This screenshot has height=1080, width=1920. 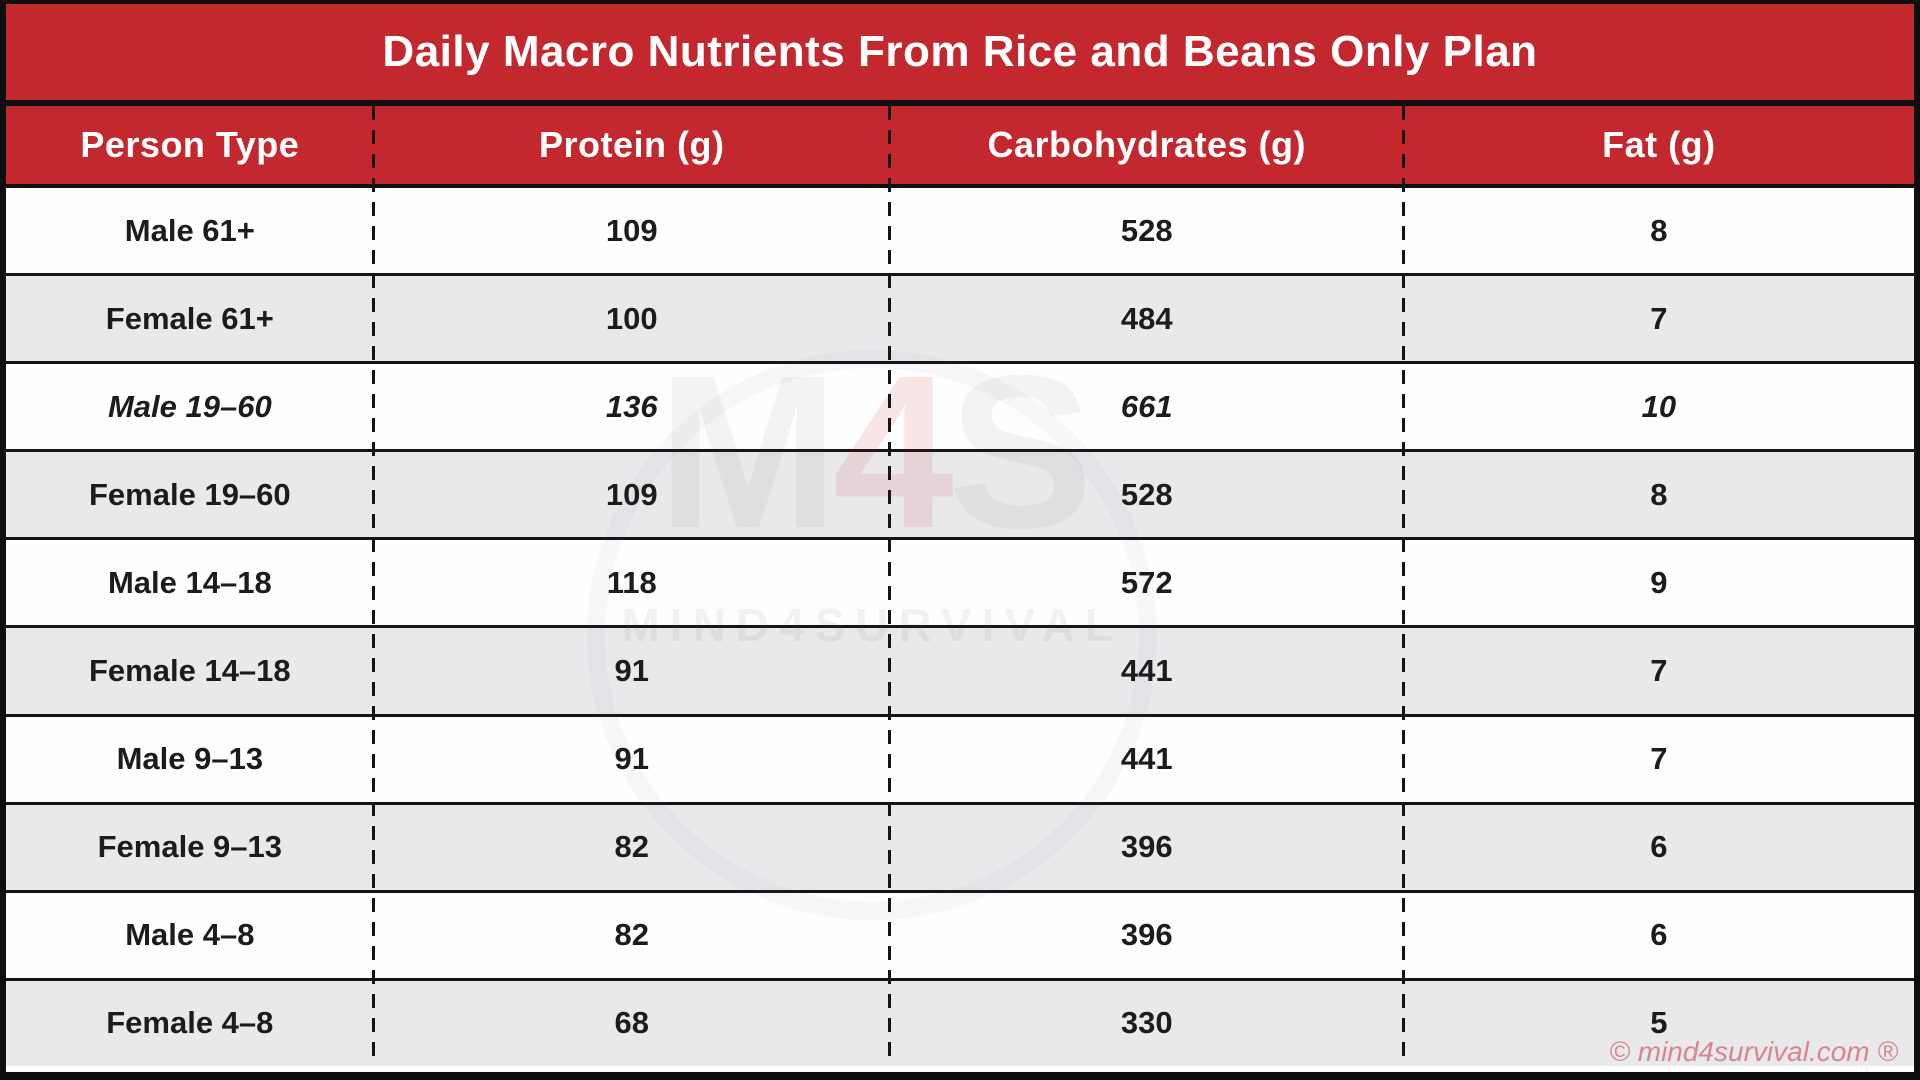 What do you see at coordinates (1659, 1023) in the screenshot?
I see `fat-cell: 5` at bounding box center [1659, 1023].